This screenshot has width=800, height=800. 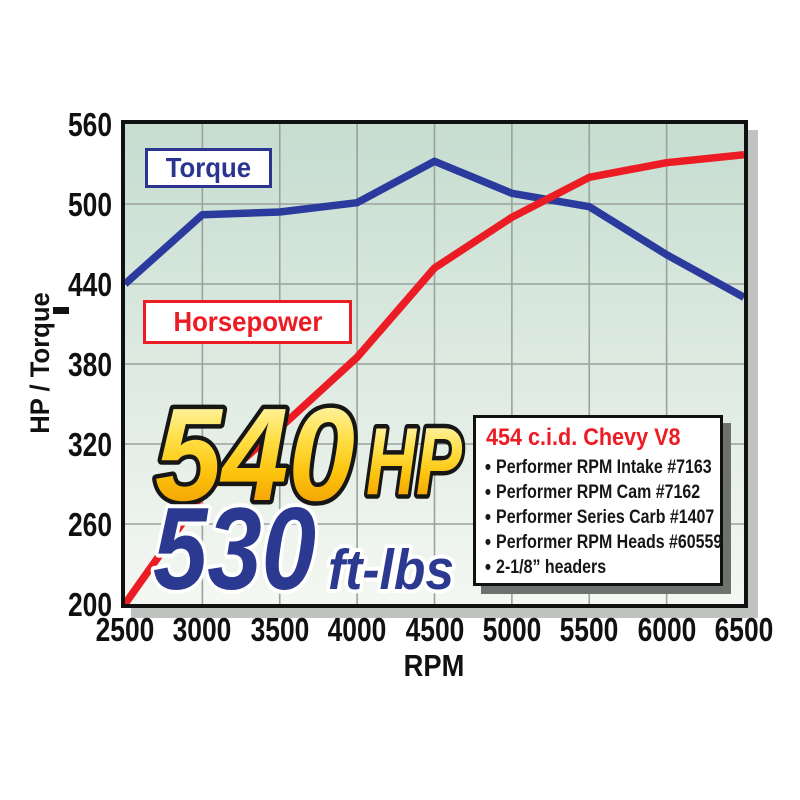 I want to click on engine-spec-title: 454 c.i.d. Chevy V8, so click(x=583, y=437).